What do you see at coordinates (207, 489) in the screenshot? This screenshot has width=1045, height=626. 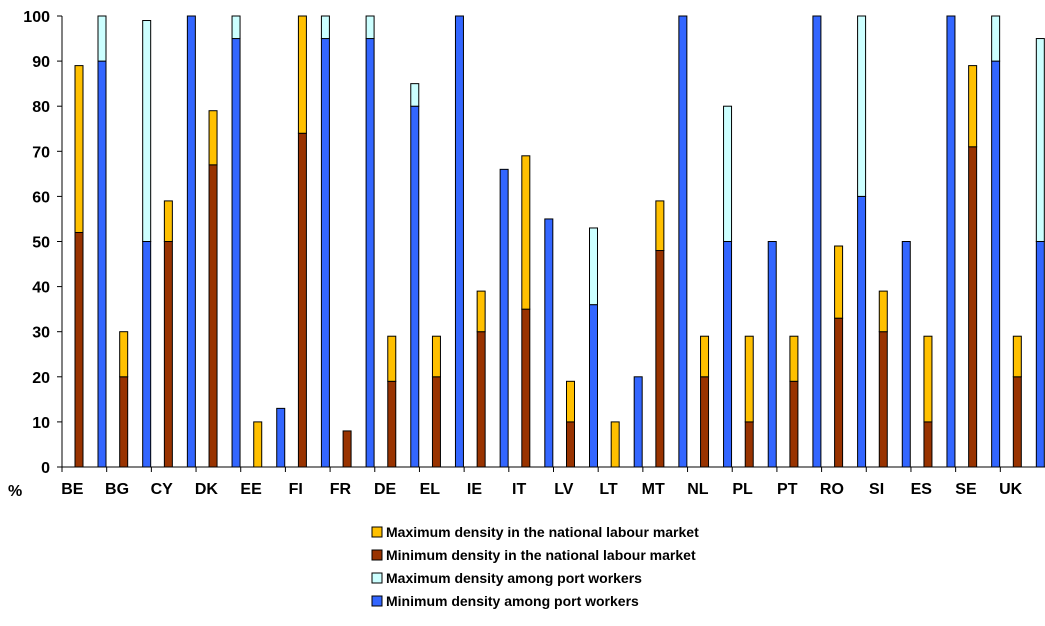 I see `x-tick-label: DK` at bounding box center [207, 489].